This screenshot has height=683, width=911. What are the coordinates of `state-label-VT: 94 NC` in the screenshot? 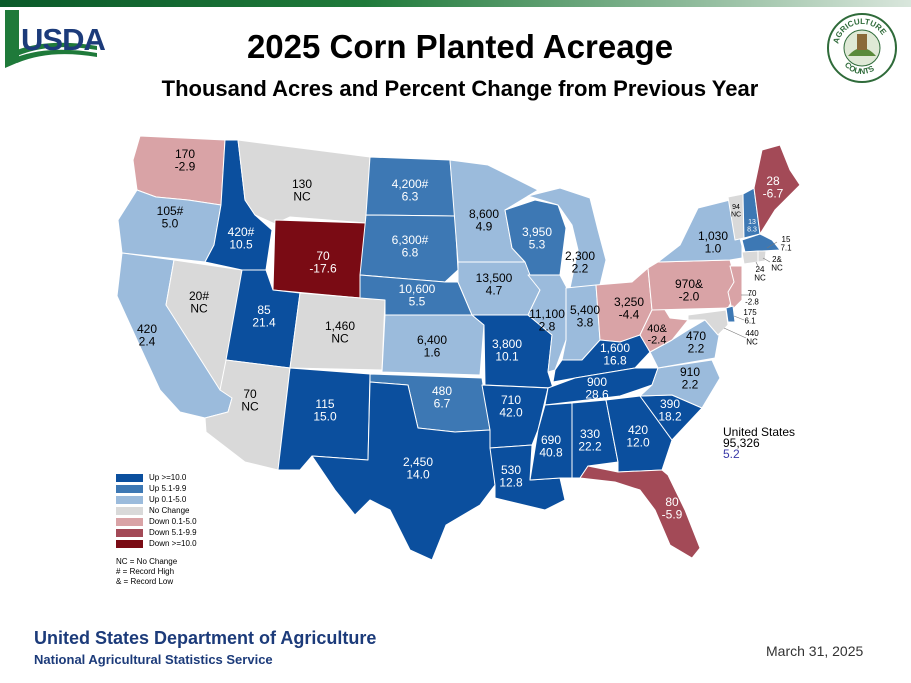 It's located at (736, 211).